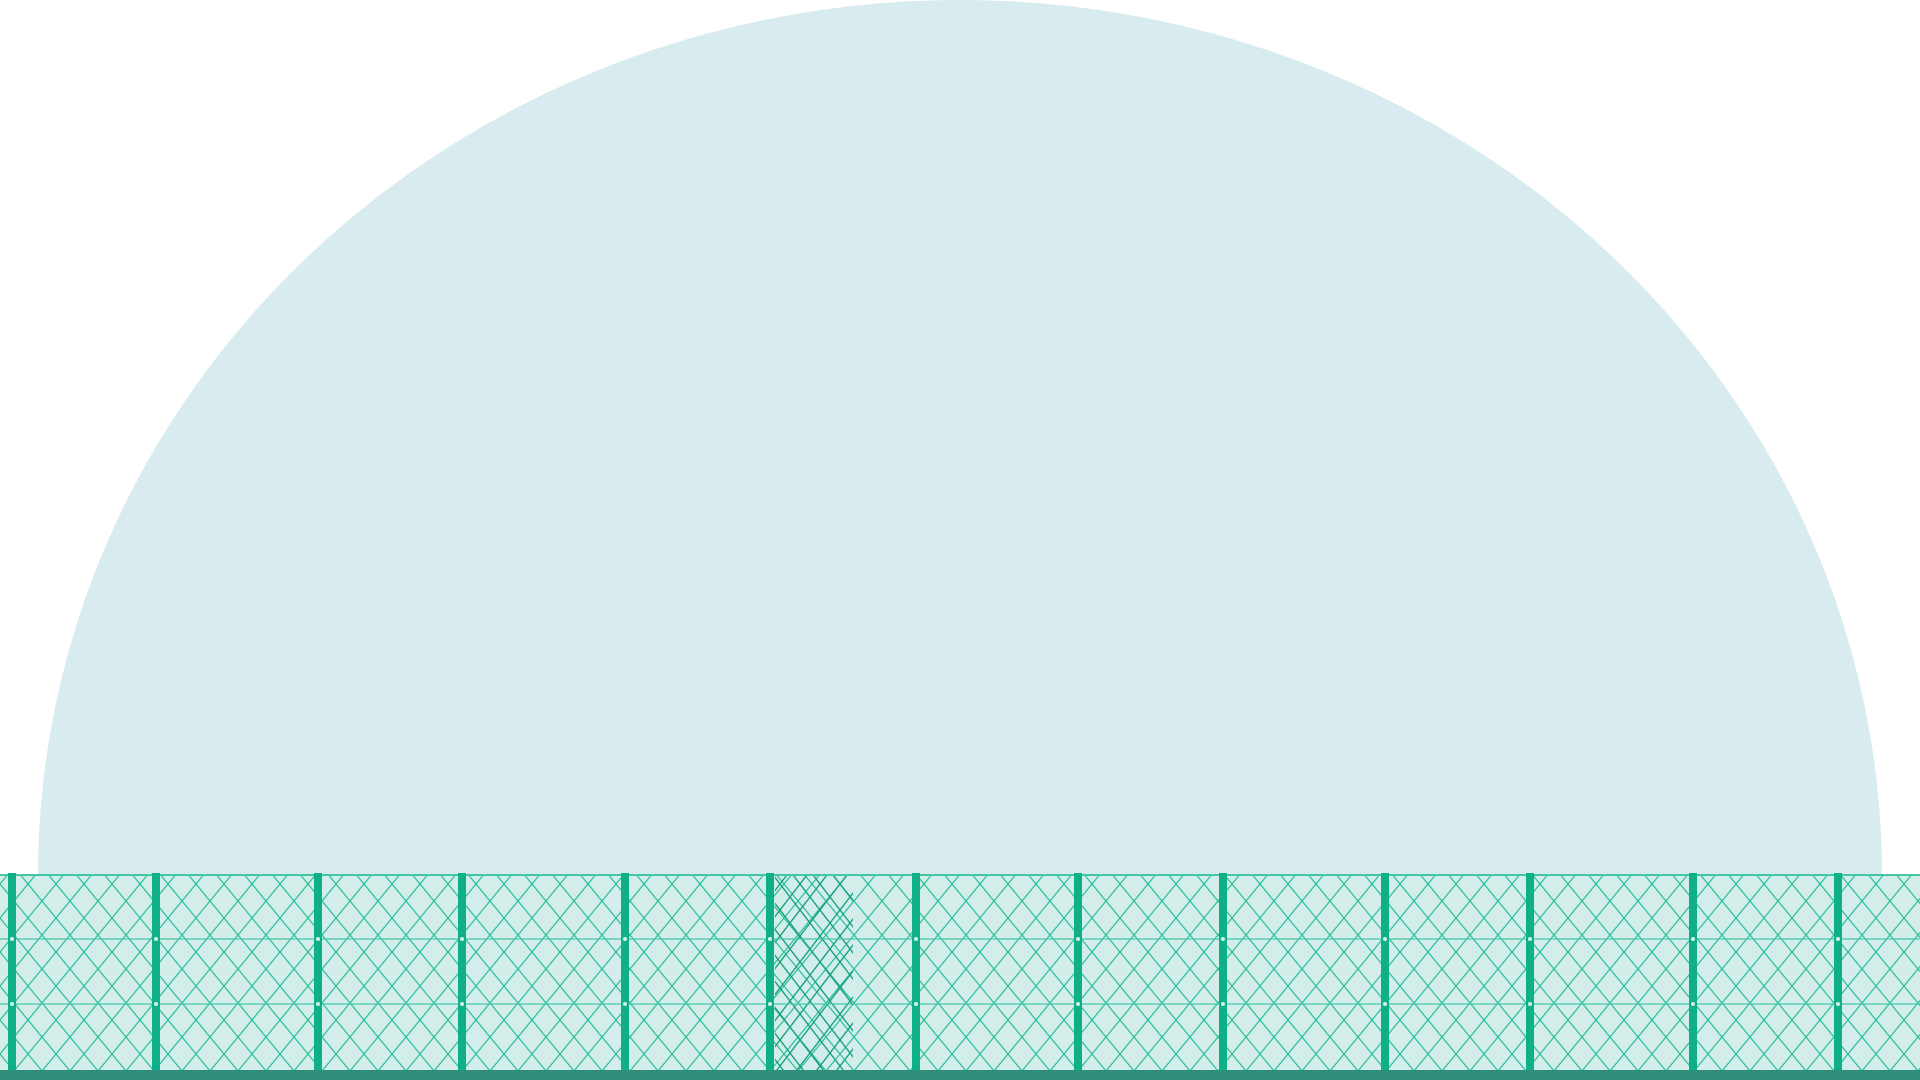  I want to click on gate-panel, so click(814, 973).